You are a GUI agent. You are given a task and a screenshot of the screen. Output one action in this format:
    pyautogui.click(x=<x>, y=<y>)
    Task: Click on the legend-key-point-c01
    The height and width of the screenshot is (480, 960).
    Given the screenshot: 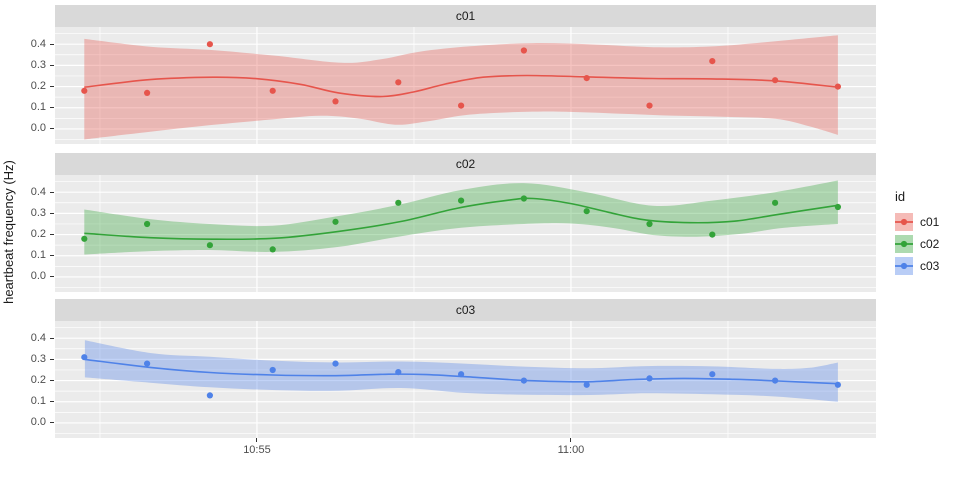 What is the action you would take?
    pyautogui.click(x=904, y=222)
    